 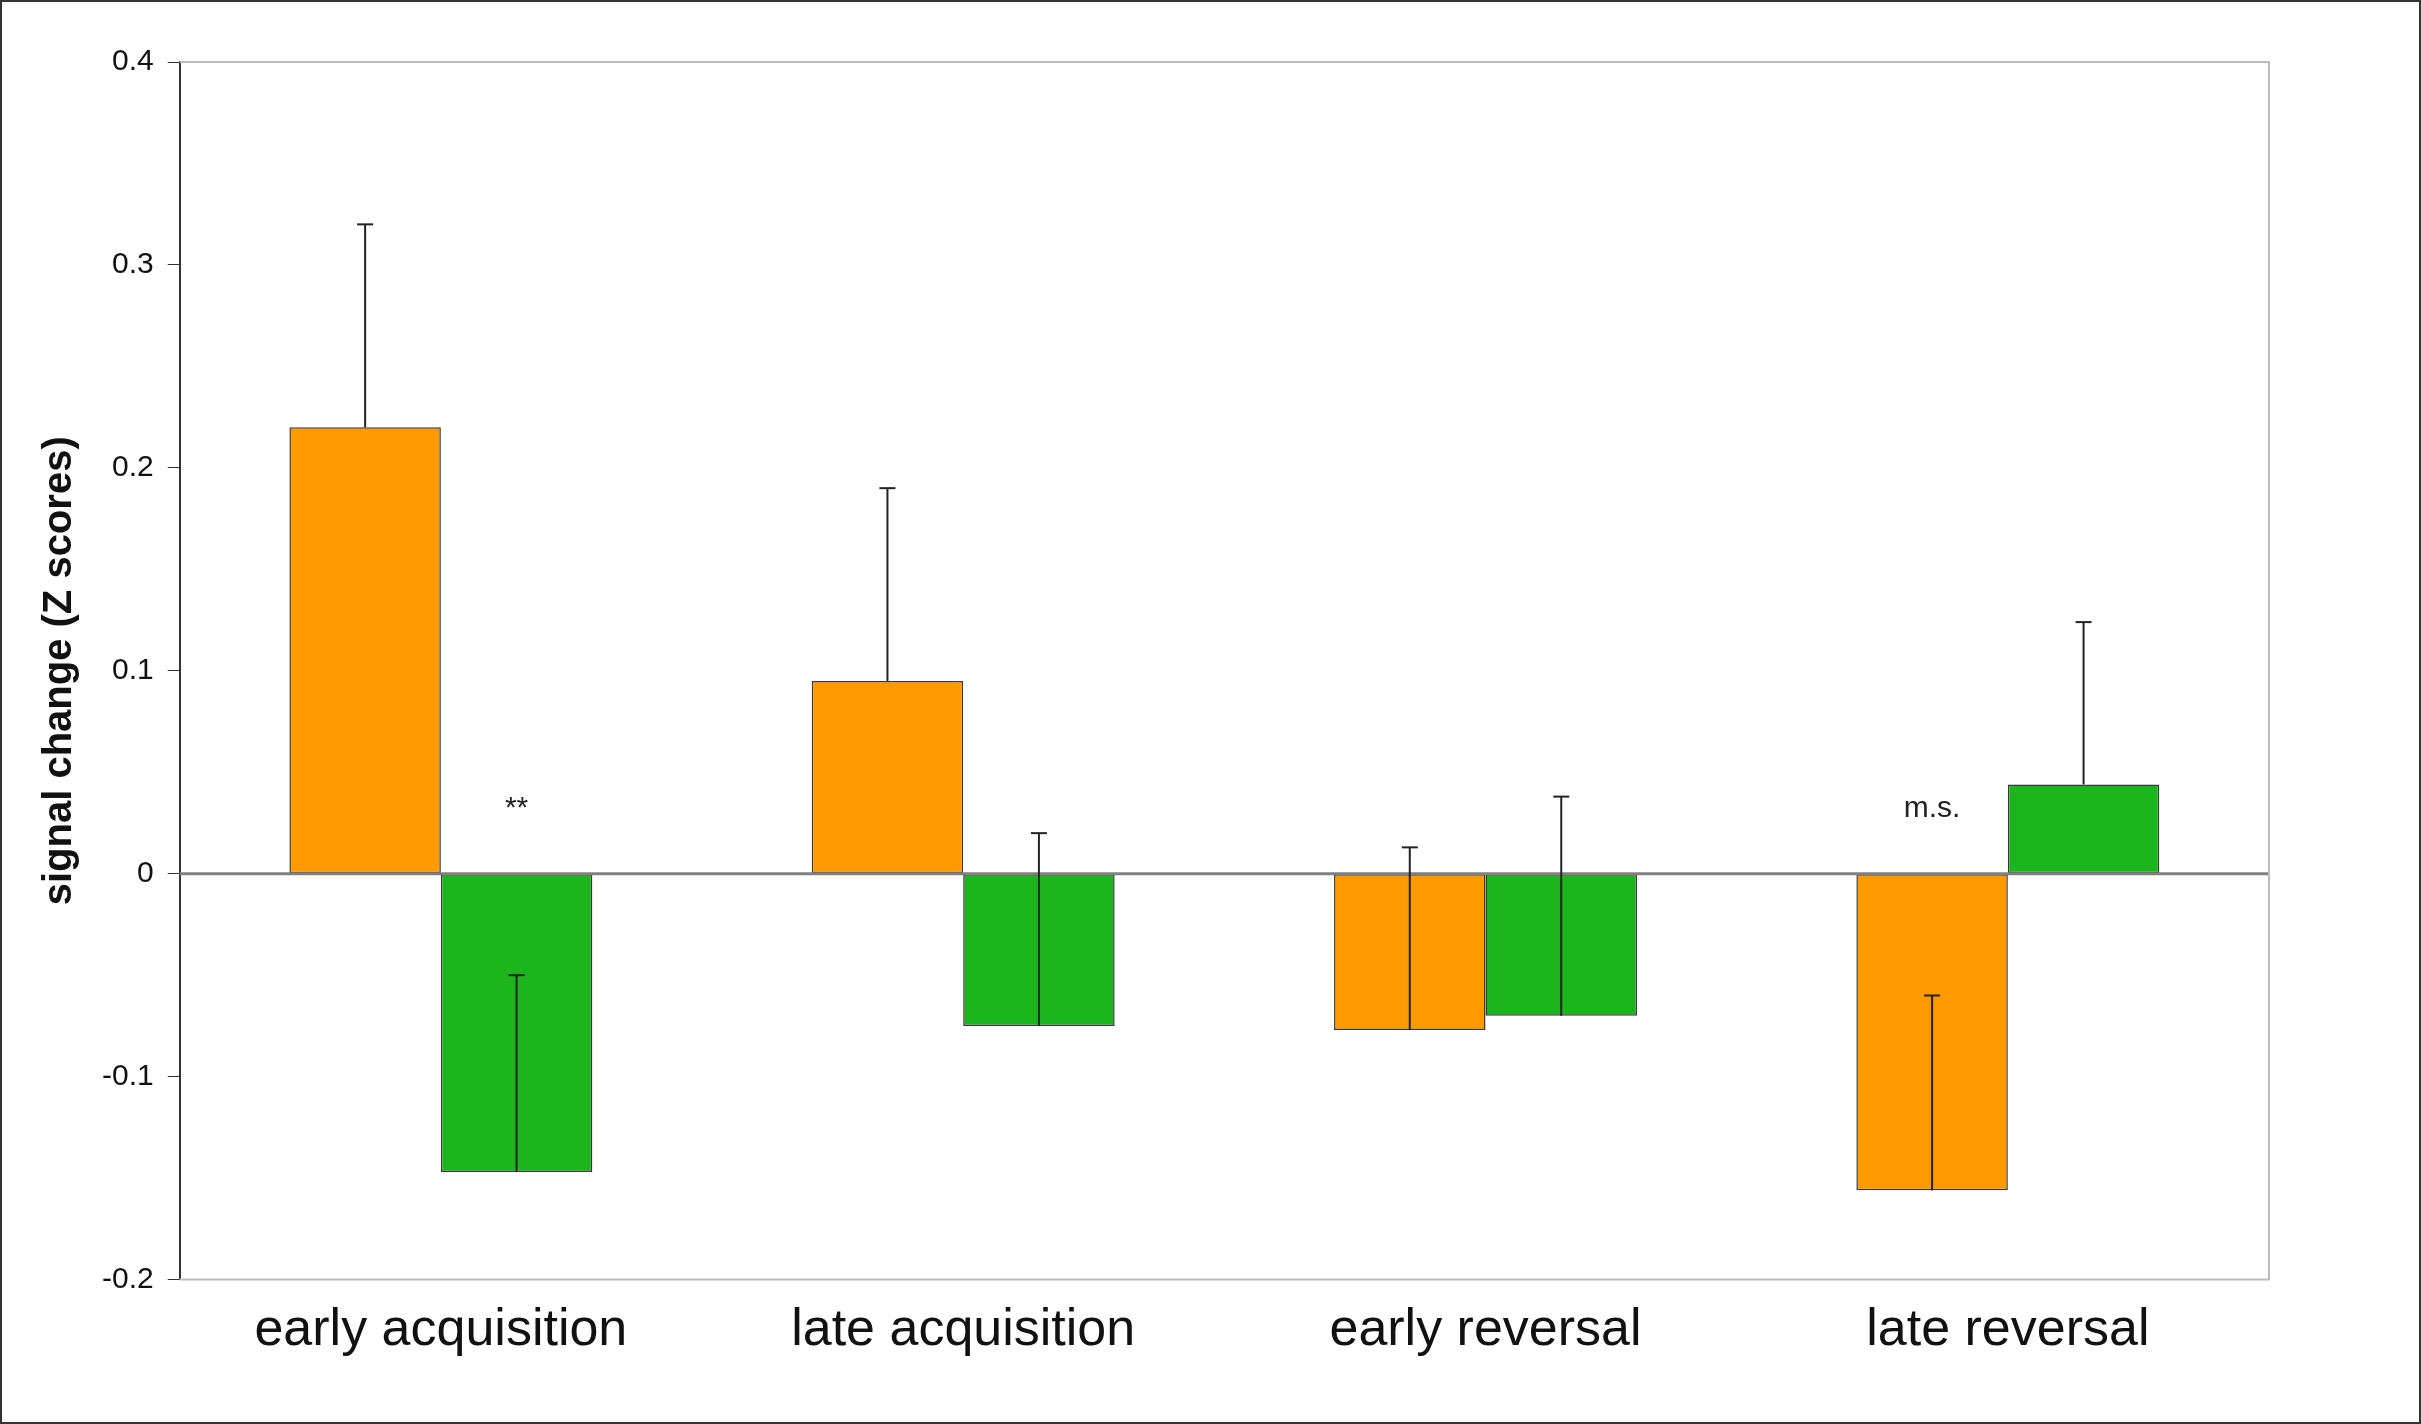 I want to click on x-tick-label: early reversal, so click(x=1485, y=1327).